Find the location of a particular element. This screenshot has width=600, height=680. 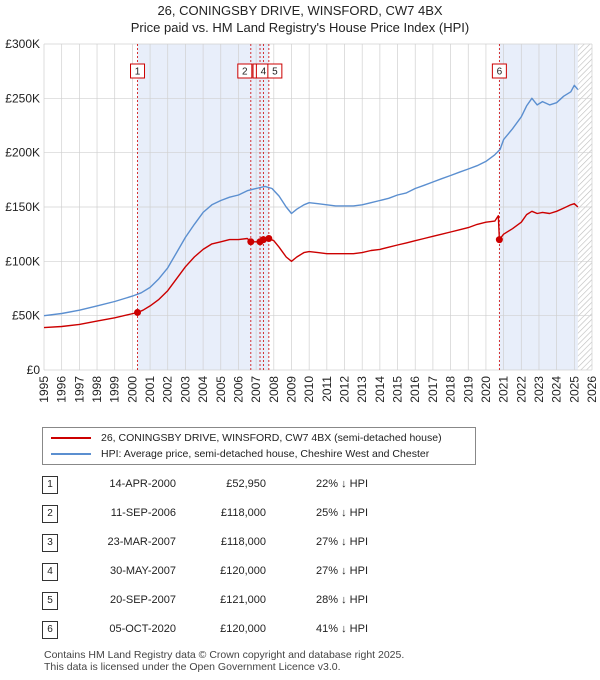

x-tick-label: 2005 is located at coordinates (221, 389).